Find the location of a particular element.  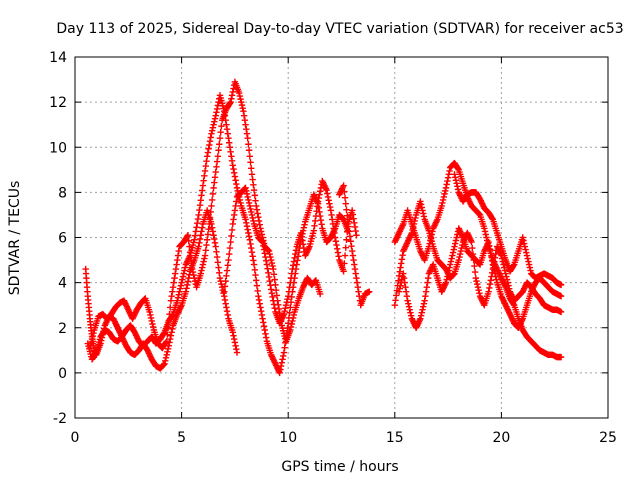

y-axis-label: SDTVAR / TECUs is located at coordinates (15, 238).